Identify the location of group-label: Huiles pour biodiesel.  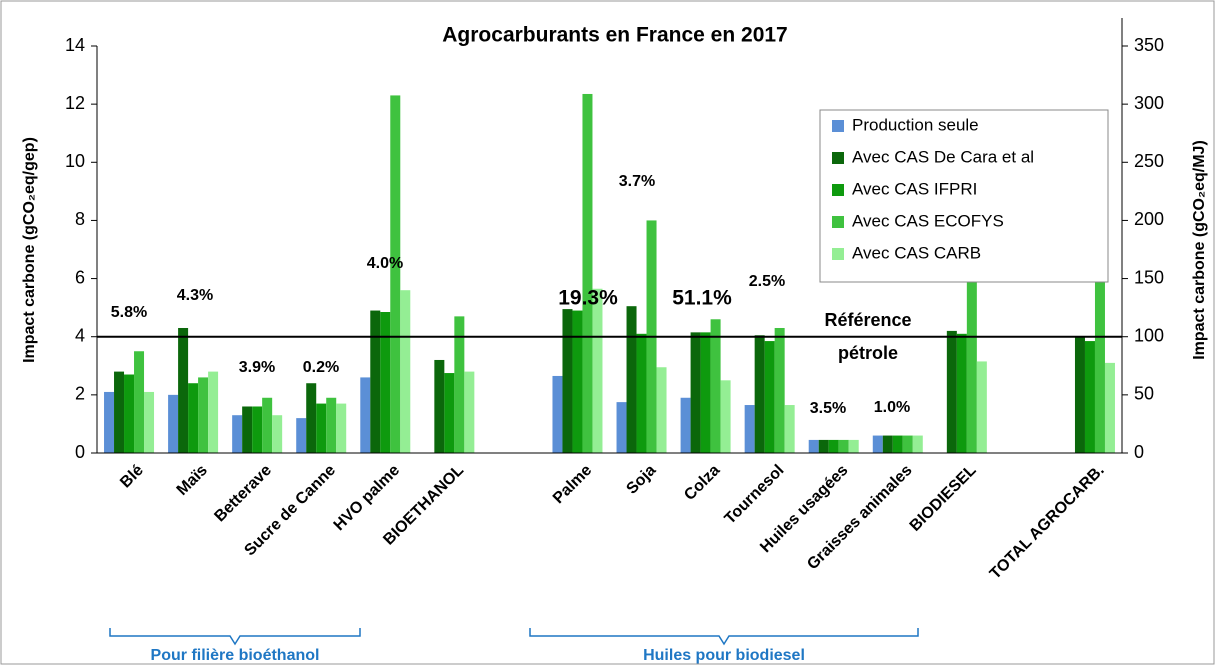
(724, 655).